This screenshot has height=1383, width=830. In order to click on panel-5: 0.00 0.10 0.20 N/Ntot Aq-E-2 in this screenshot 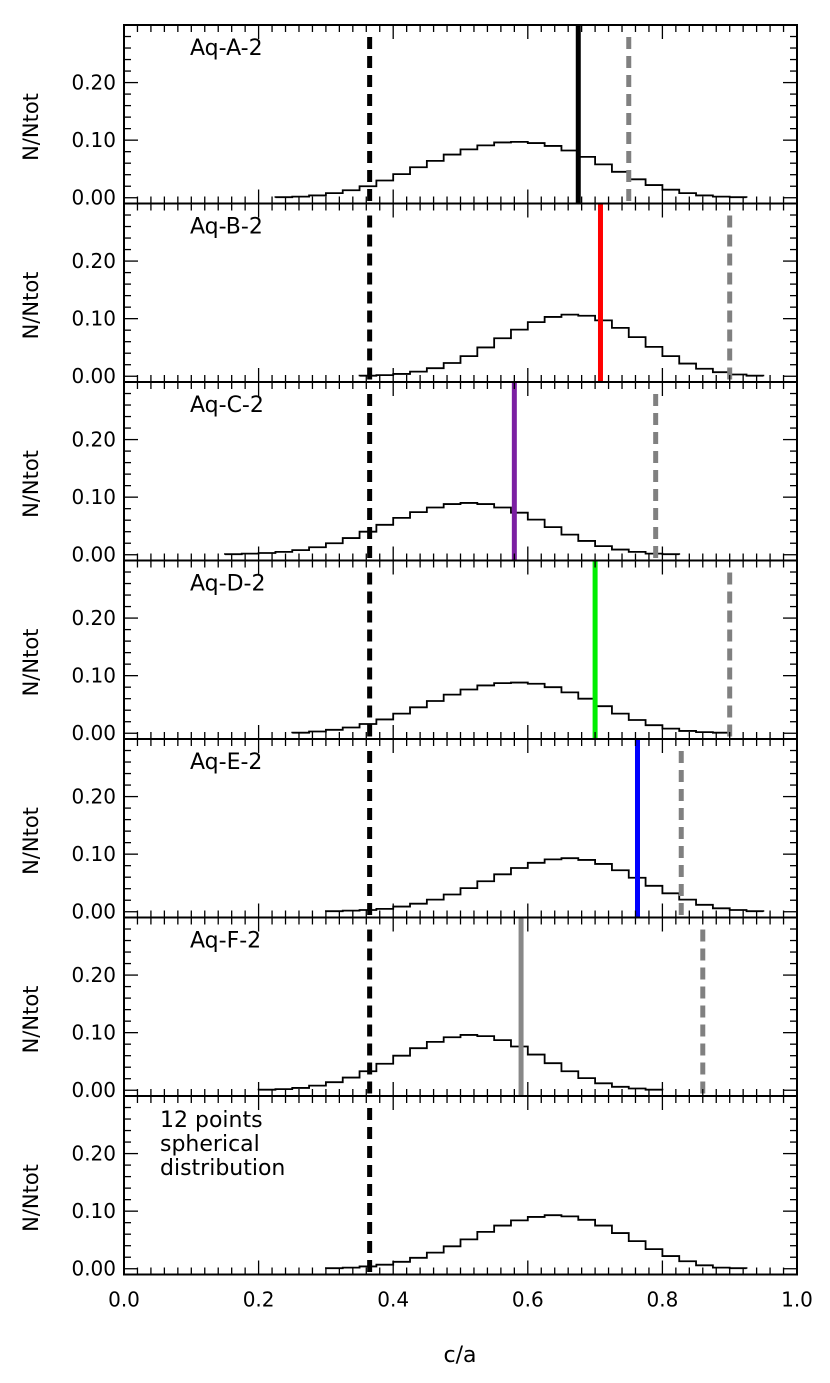, I will do `click(408, 831)`.